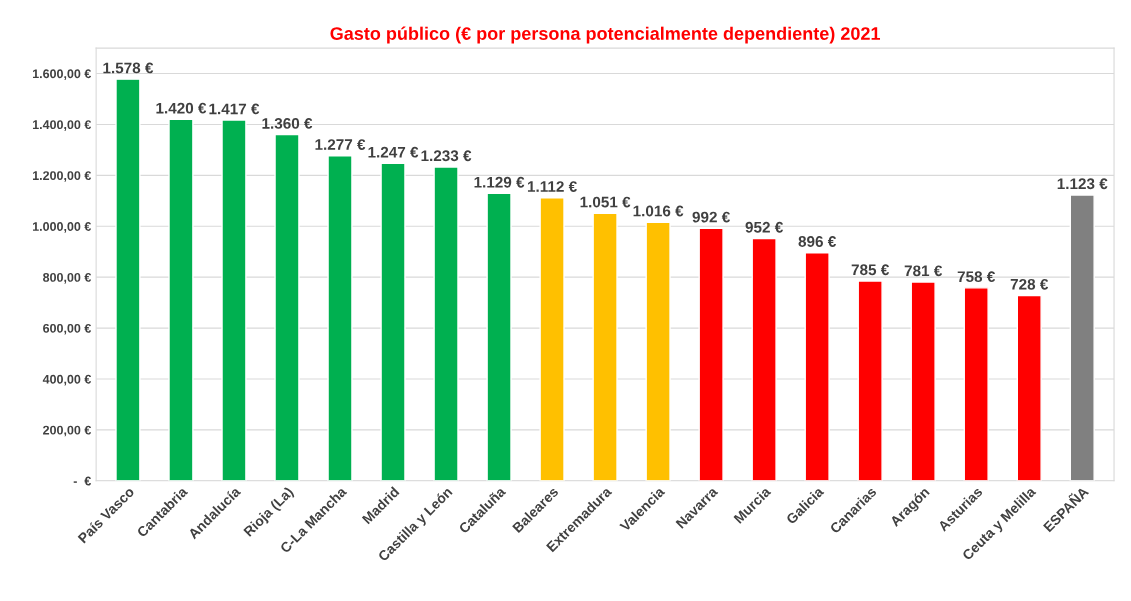  I want to click on data-label: 1.123 €, so click(1082, 184).